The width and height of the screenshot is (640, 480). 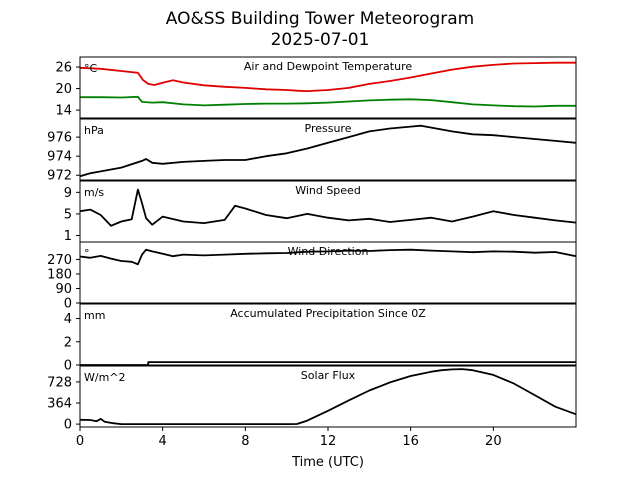 I want to click on x-tick-label: 20, so click(x=493, y=441).